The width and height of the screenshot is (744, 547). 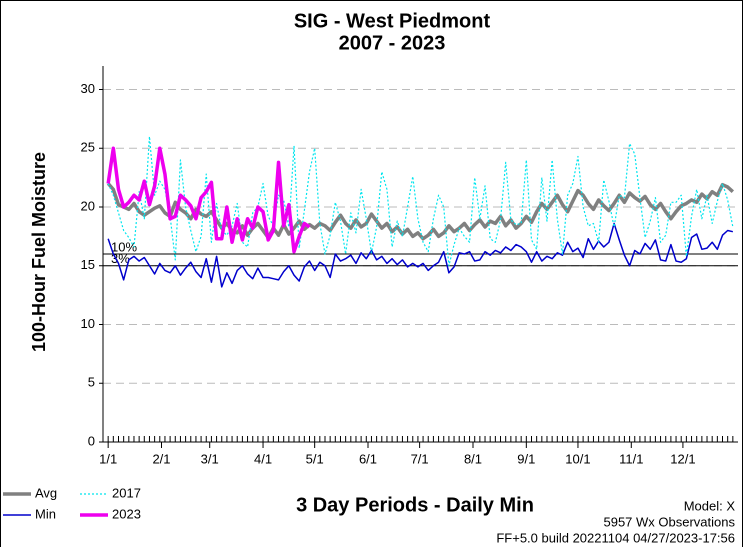 What do you see at coordinates (161, 458) in the screenshot?
I see `x-tick-label: 2/1` at bounding box center [161, 458].